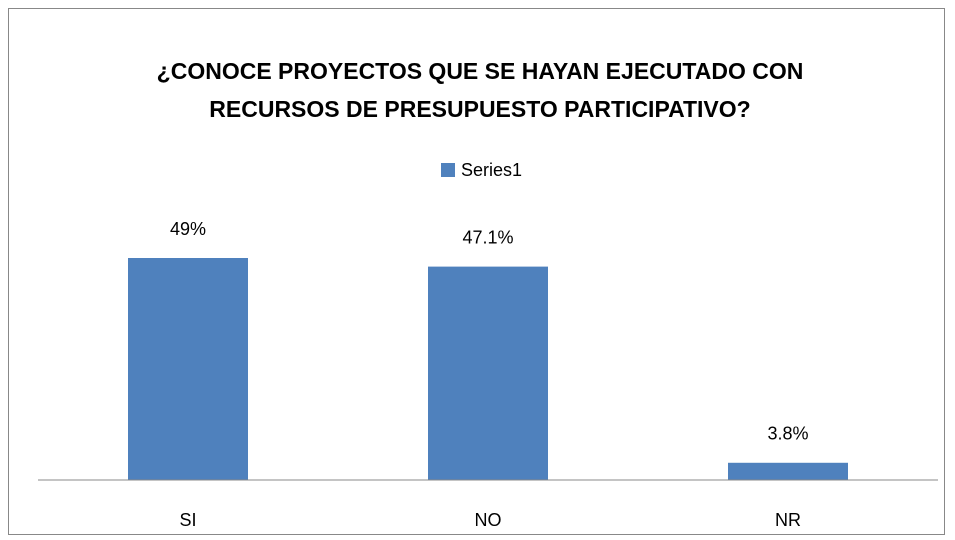 This screenshot has width=955, height=540. What do you see at coordinates (787, 434) in the screenshot?
I see `value-label: 3.8%` at bounding box center [787, 434].